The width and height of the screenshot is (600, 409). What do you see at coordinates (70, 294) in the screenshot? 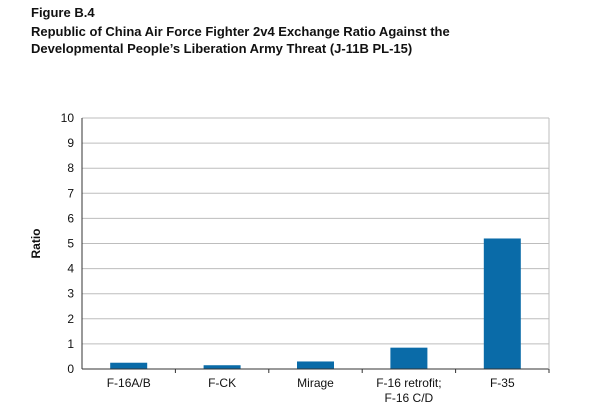
I see `y-tick-label: 3` at bounding box center [70, 294].